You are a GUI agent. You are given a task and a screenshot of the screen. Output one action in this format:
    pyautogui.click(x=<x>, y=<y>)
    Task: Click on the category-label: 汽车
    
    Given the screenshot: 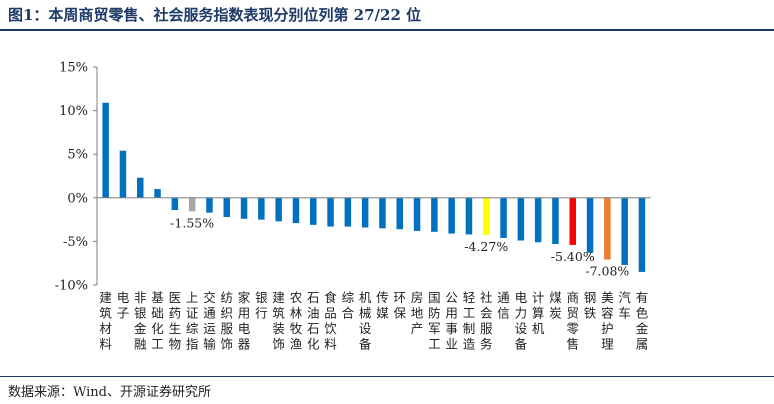 What is the action you would take?
    pyautogui.click(x=624, y=305)
    